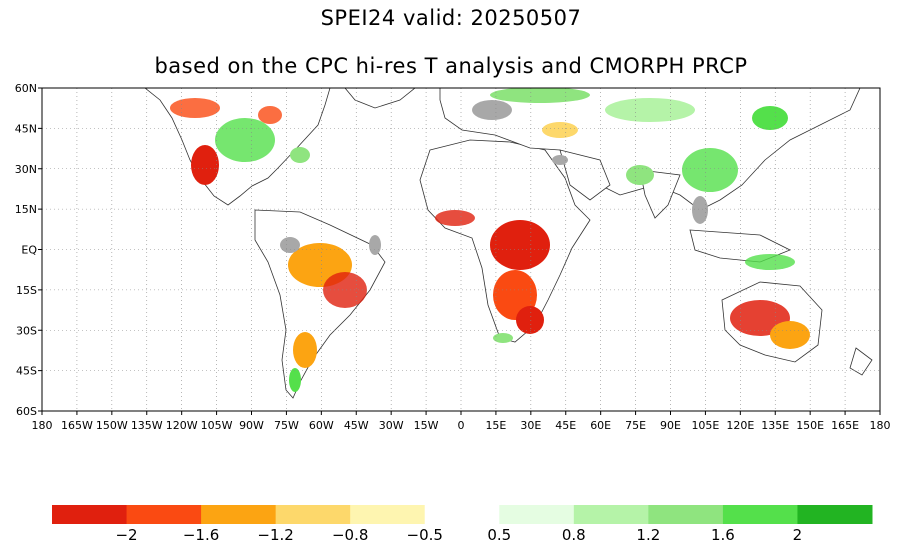  What do you see at coordinates (495, 425) in the screenshot?
I see `lon-tick-label: 15E` at bounding box center [495, 425].